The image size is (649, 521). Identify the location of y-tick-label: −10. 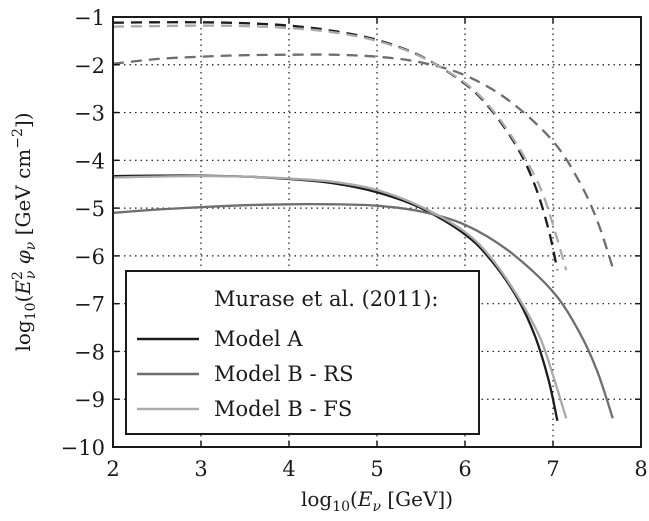
(83, 448).